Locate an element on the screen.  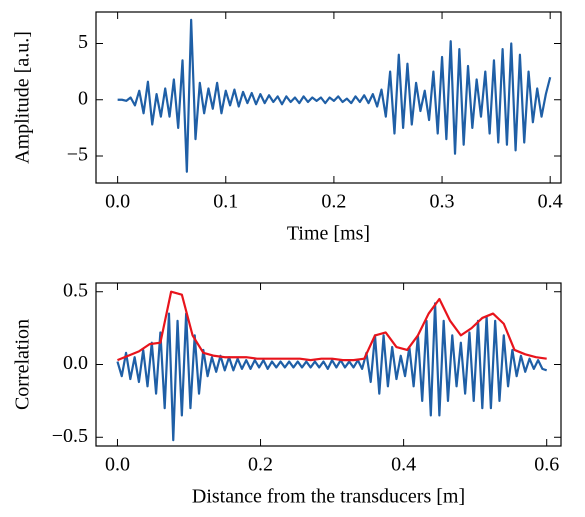
y-tick-label: 5 is located at coordinates (83, 42).